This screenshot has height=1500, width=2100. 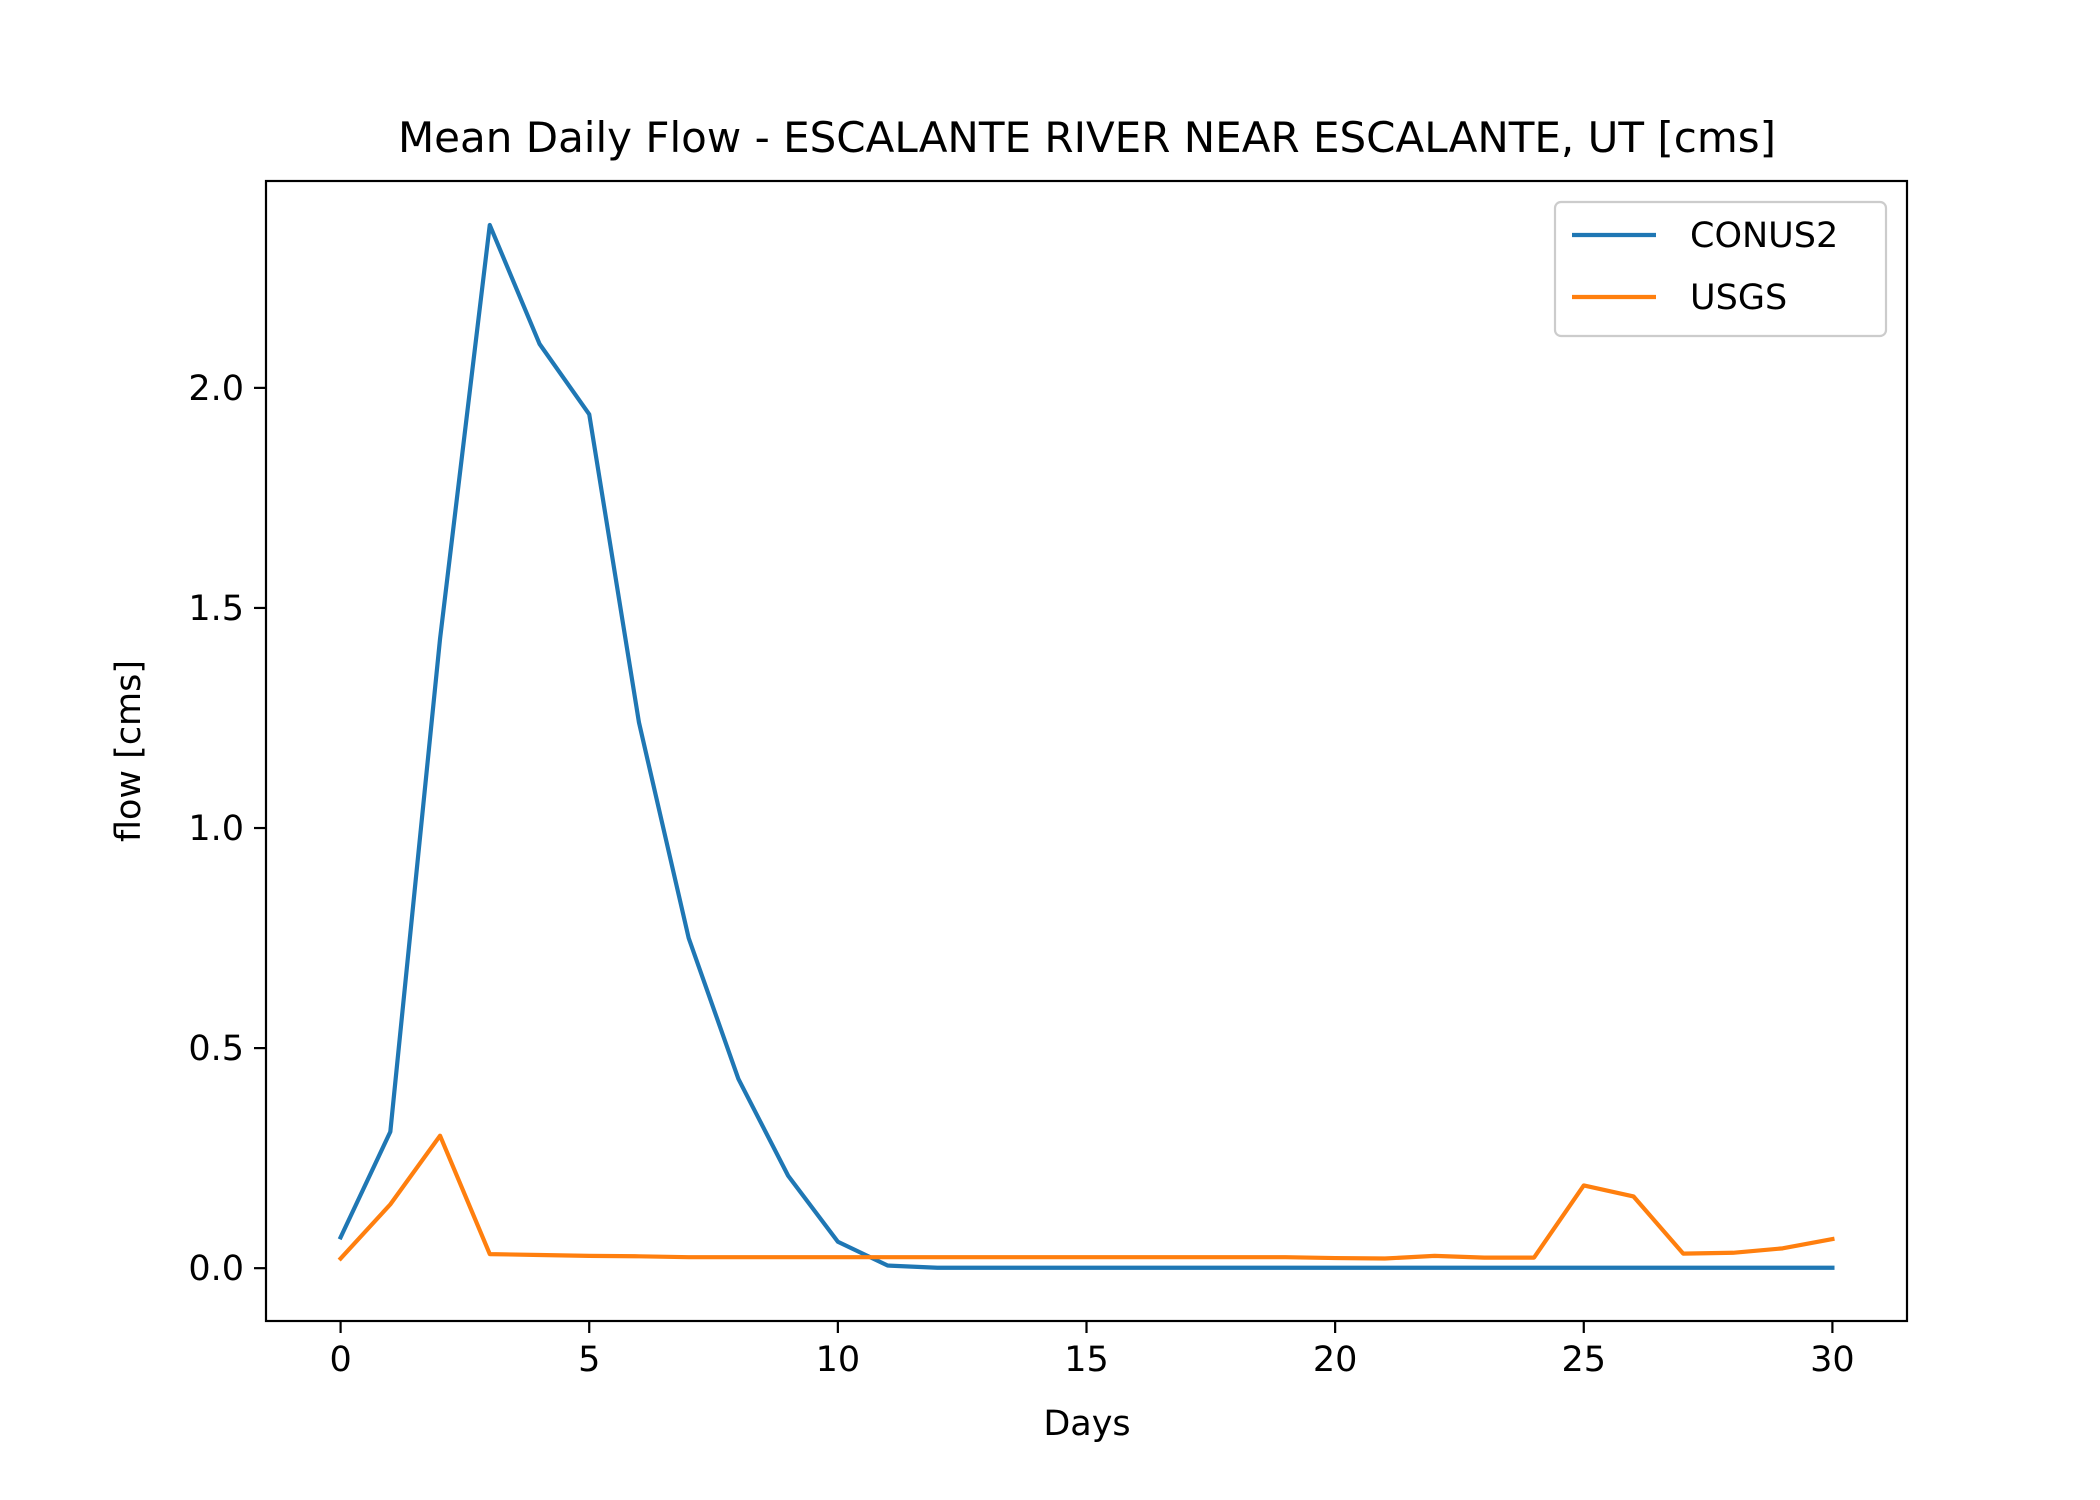 What do you see at coordinates (1832, 1360) in the screenshot?
I see `x-tick-label: 30` at bounding box center [1832, 1360].